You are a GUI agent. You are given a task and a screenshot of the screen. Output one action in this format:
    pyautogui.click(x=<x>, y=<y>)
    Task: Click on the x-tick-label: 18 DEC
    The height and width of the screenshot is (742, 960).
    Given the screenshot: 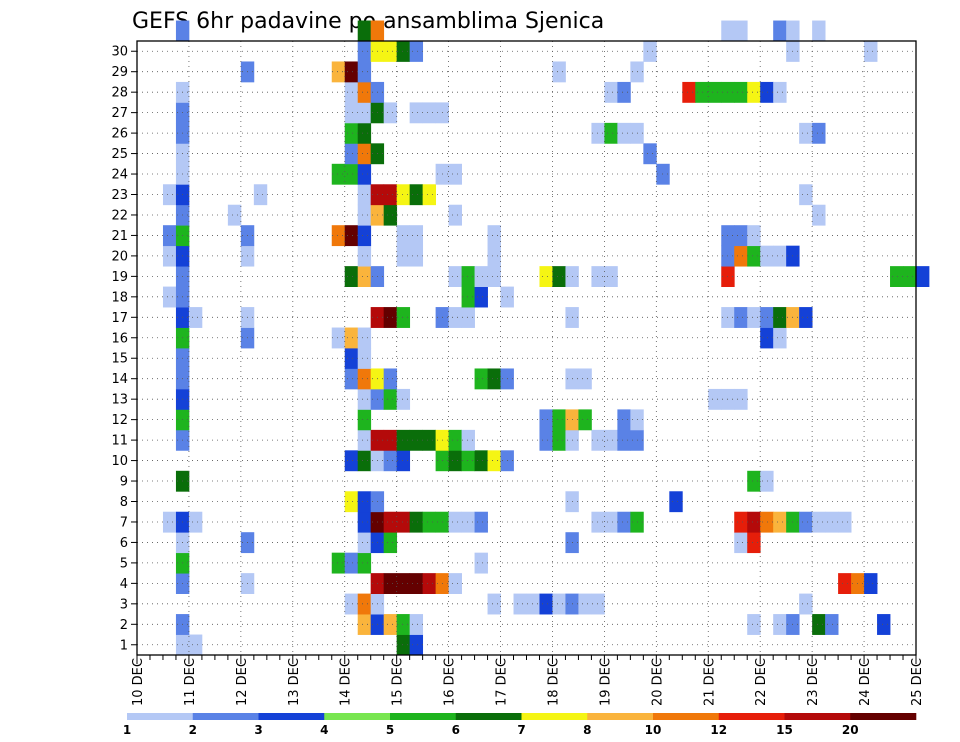 What is the action you would take?
    pyautogui.click(x=553, y=682)
    